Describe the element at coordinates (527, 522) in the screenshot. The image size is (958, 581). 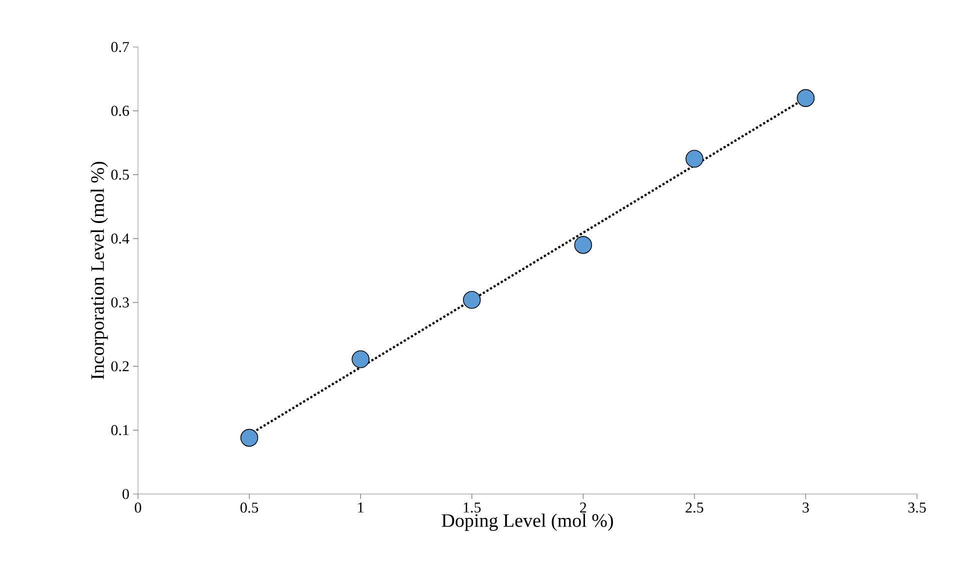
I see `x-axis-title: Doping Level (mol %)` at that location.